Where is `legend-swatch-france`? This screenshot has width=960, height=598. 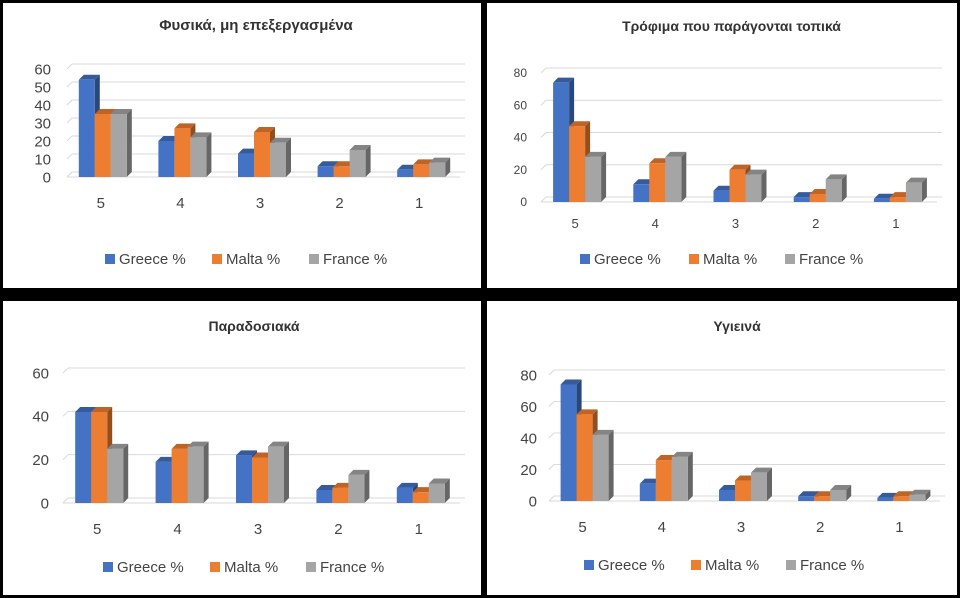 legend-swatch-france is located at coordinates (314, 259).